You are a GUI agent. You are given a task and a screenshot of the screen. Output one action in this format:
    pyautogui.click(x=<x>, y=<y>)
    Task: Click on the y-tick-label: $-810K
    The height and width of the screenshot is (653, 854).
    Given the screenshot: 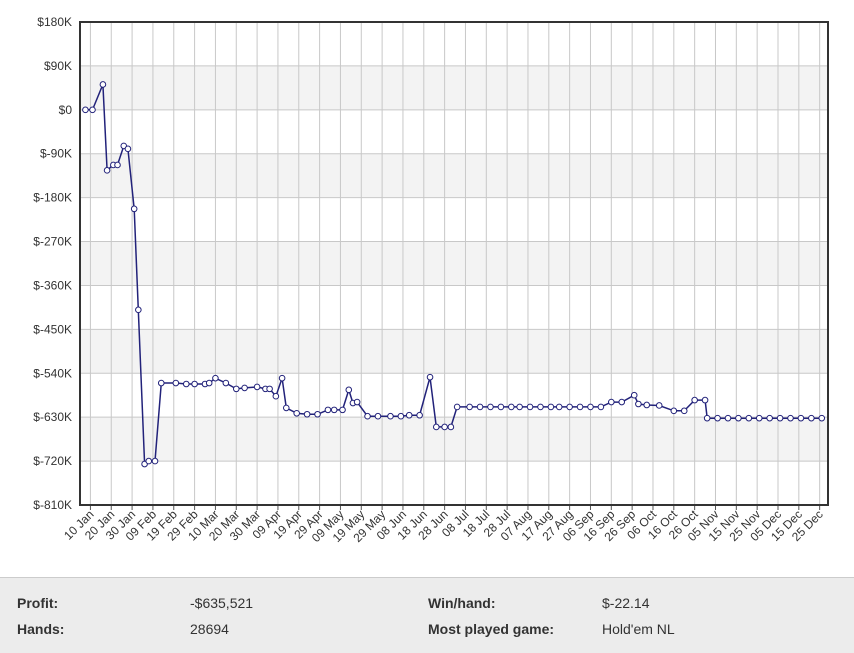 What is the action you would take?
    pyautogui.click(x=52, y=505)
    